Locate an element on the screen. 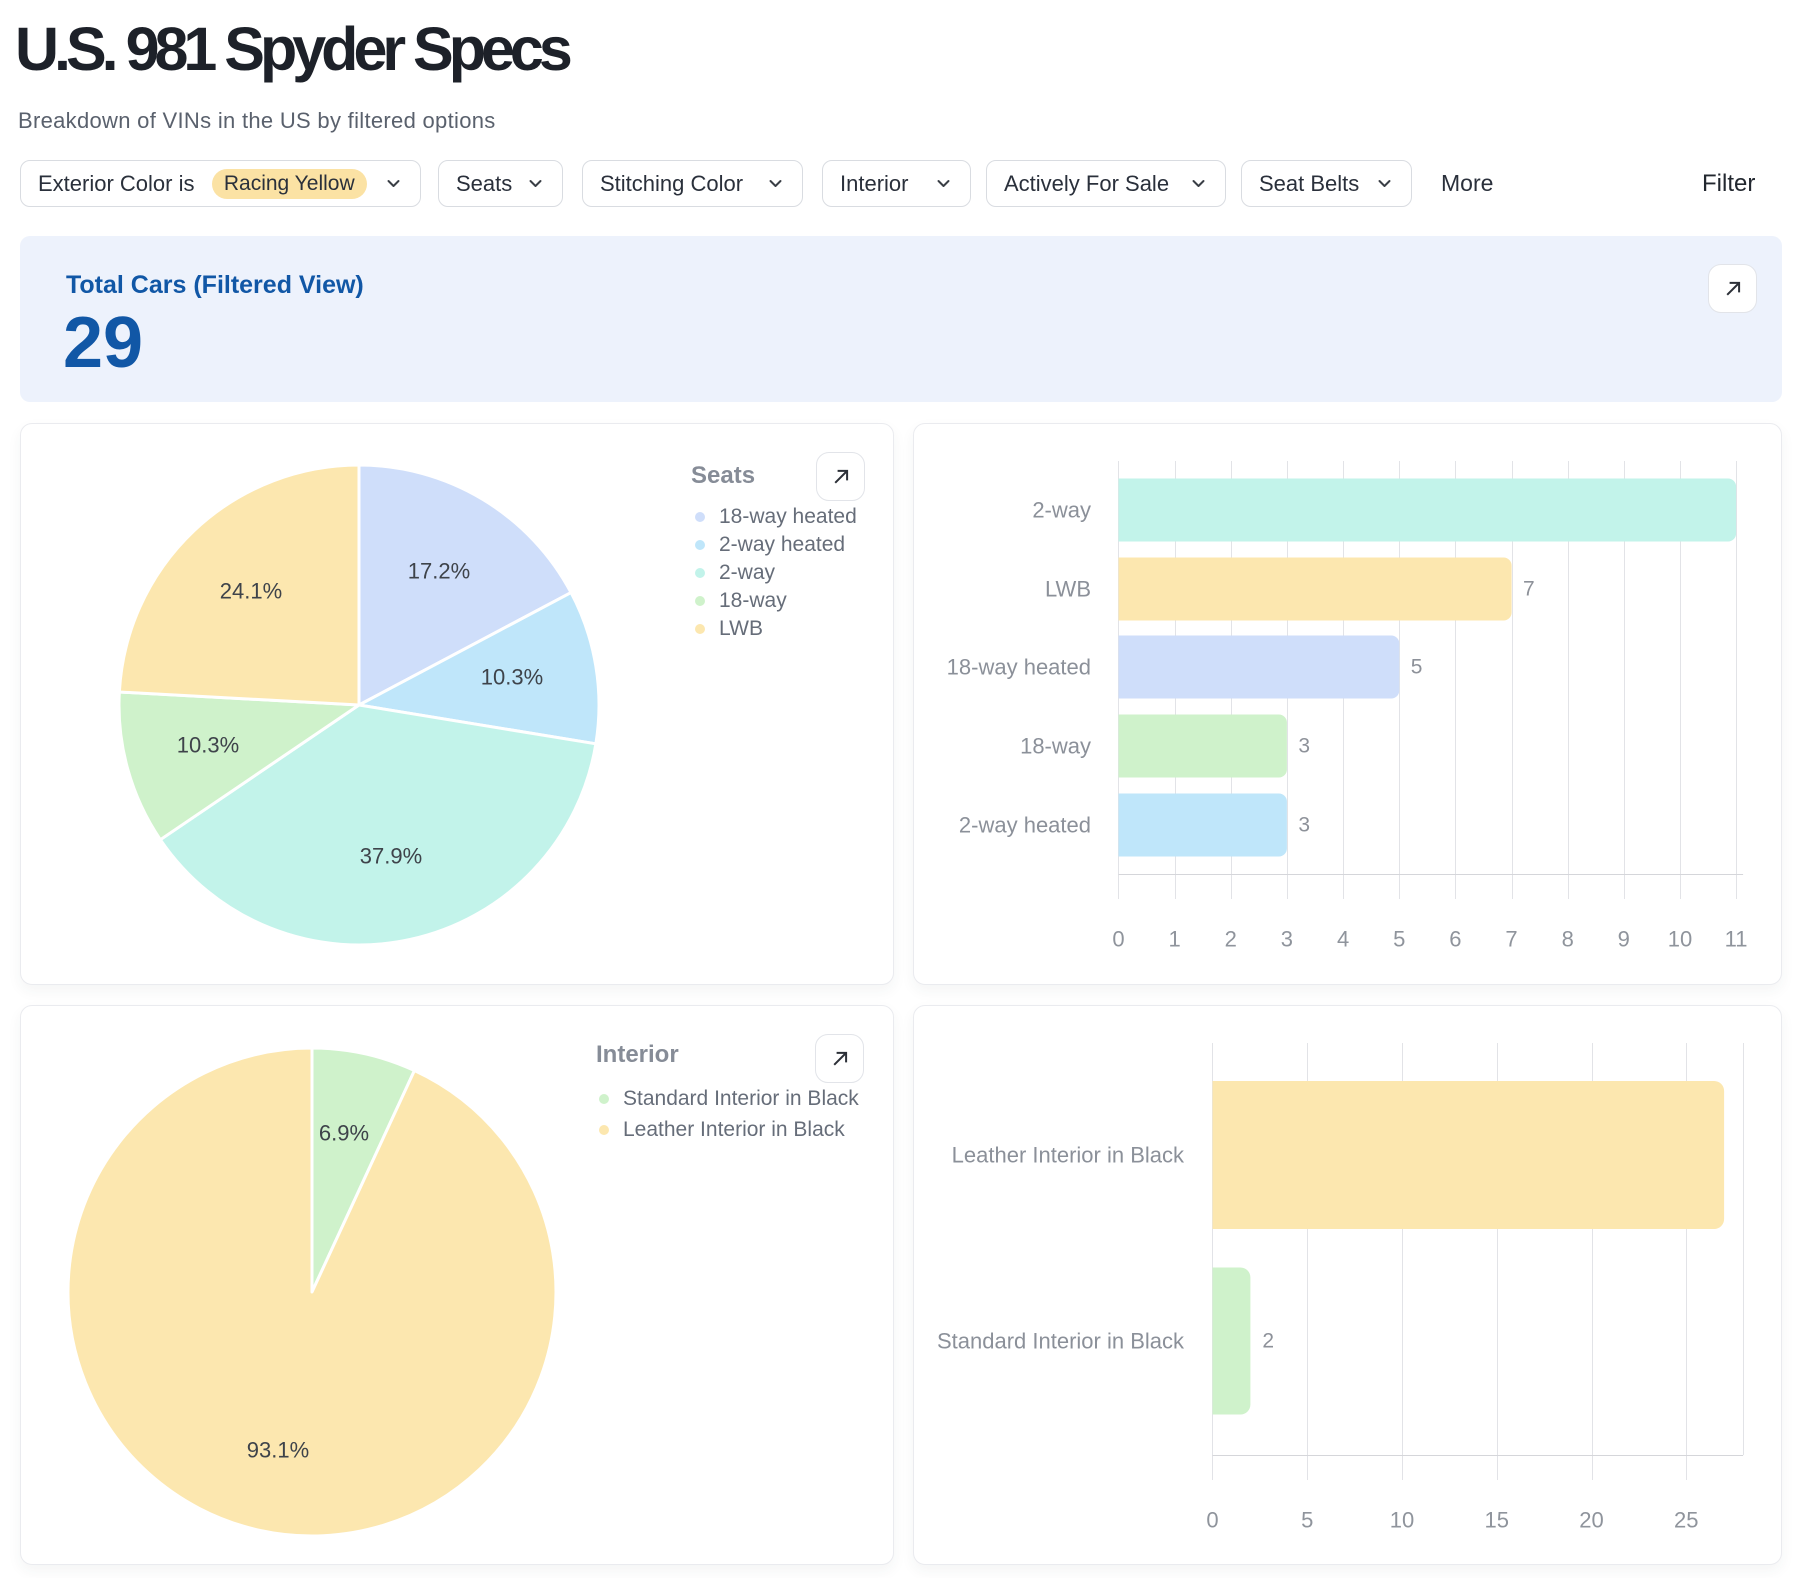  svg-text: 6 is located at coordinates (1455, 939).